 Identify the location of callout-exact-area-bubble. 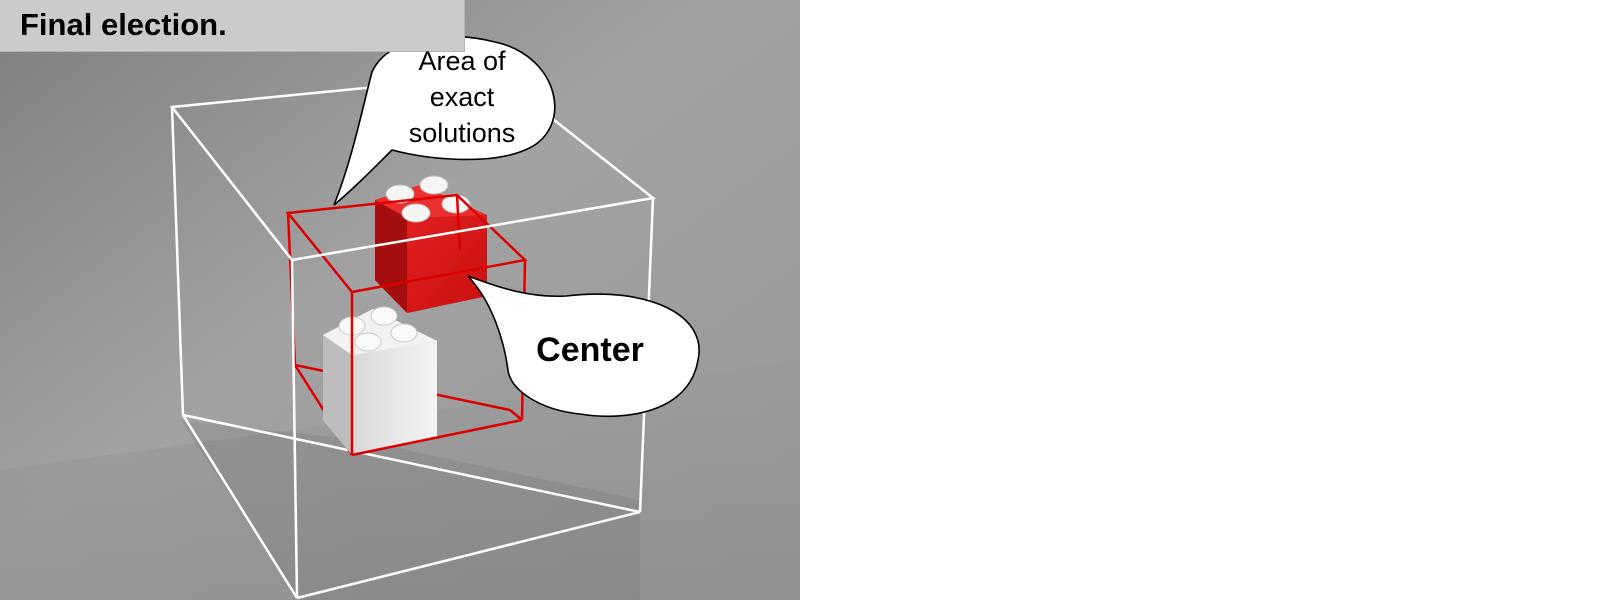
(444, 120).